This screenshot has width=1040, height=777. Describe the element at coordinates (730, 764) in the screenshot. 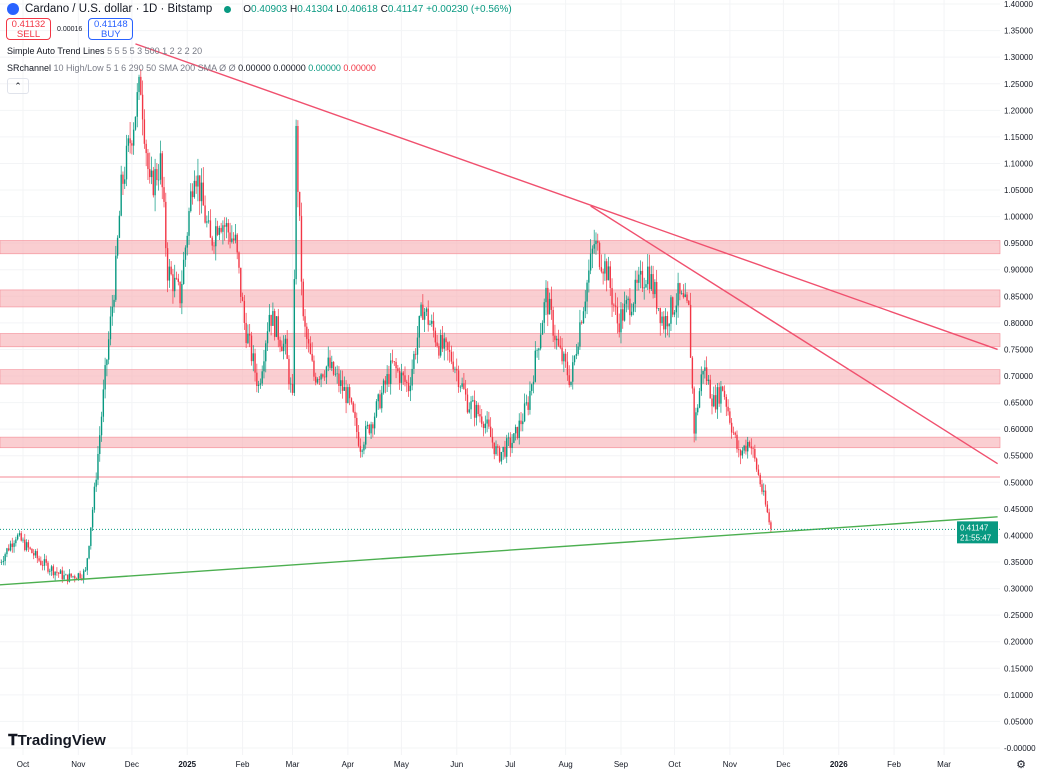

I see `x-tick-label: Nov` at that location.